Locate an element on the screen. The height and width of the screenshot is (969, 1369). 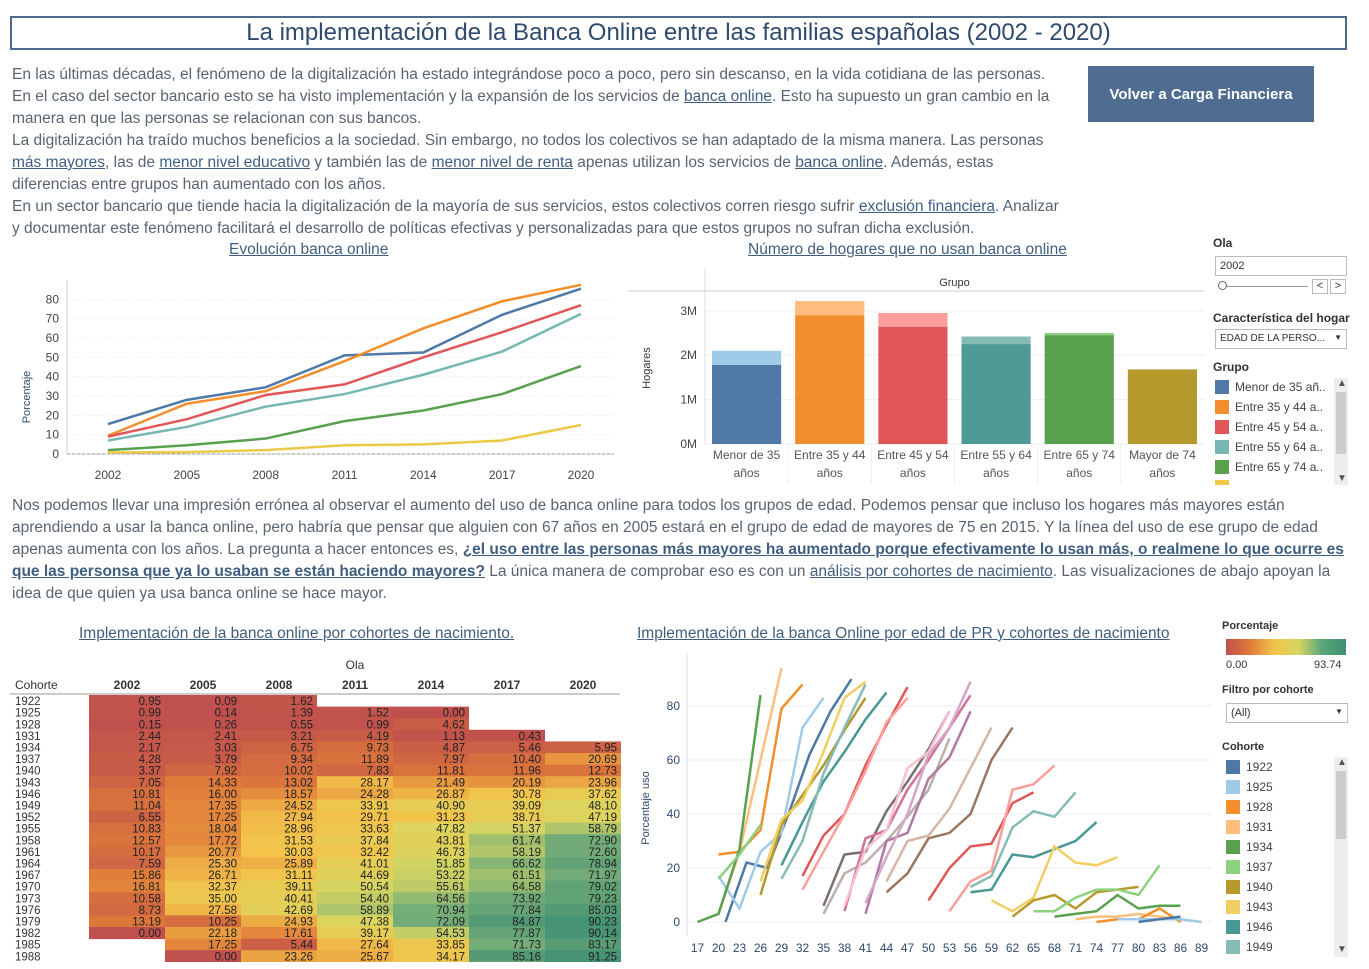
ola-input: 2002 is located at coordinates (1281, 266).